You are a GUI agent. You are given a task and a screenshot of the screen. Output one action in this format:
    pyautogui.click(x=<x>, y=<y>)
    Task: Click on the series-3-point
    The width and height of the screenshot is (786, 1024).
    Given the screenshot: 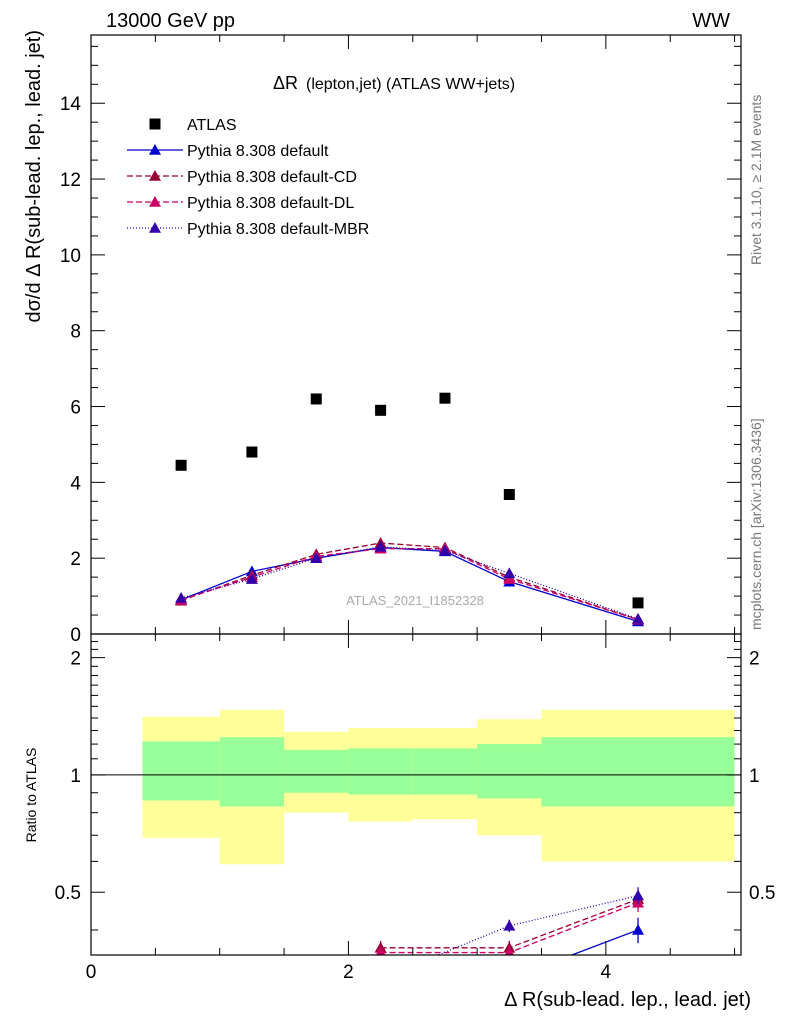 What is the action you would take?
    pyautogui.click(x=509, y=578)
    